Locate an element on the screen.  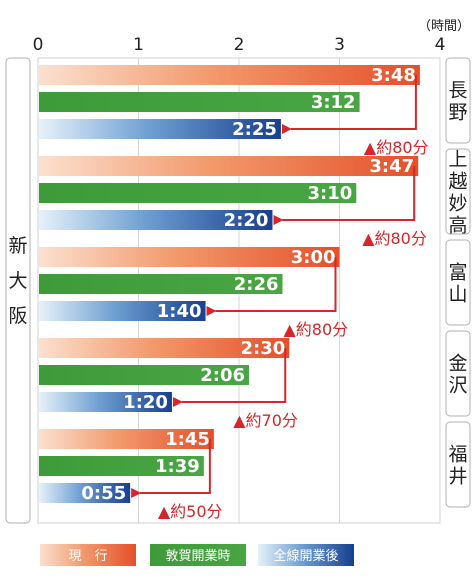
origin-label-char: 新 is located at coordinates (17, 246).